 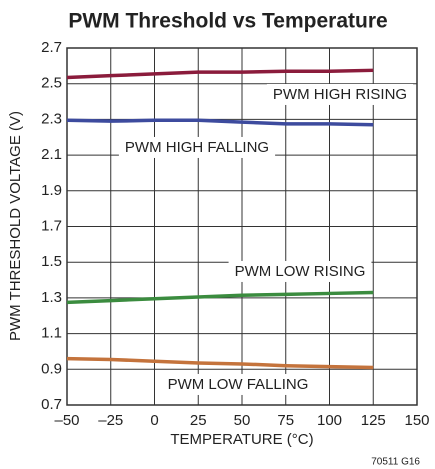 I want to click on x-tick-label: –50, so click(x=66, y=420).